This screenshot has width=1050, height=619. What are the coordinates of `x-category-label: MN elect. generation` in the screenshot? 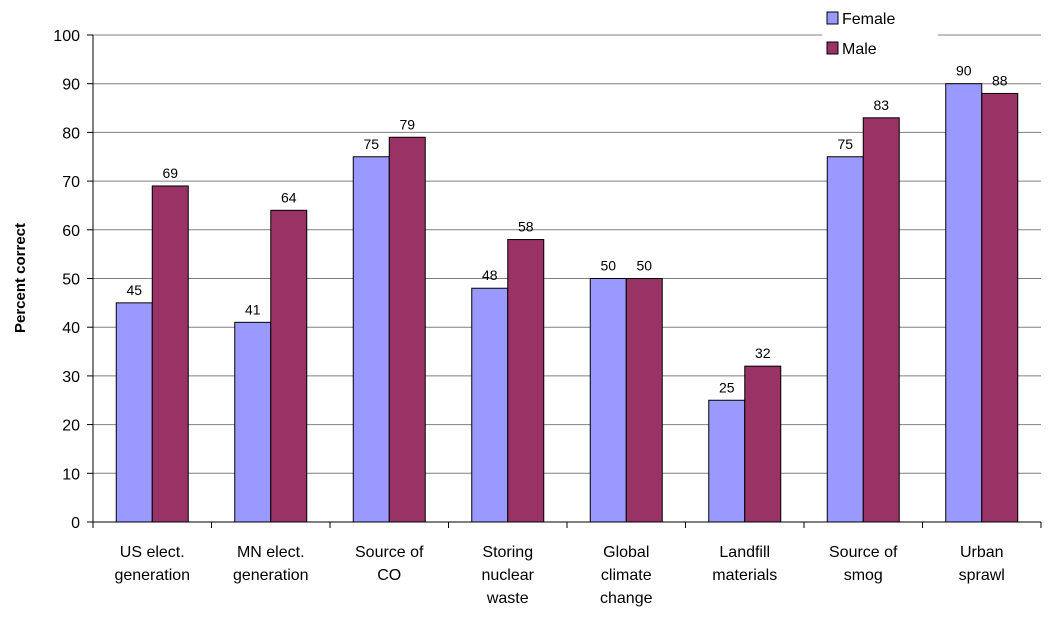 It's located at (271, 564).